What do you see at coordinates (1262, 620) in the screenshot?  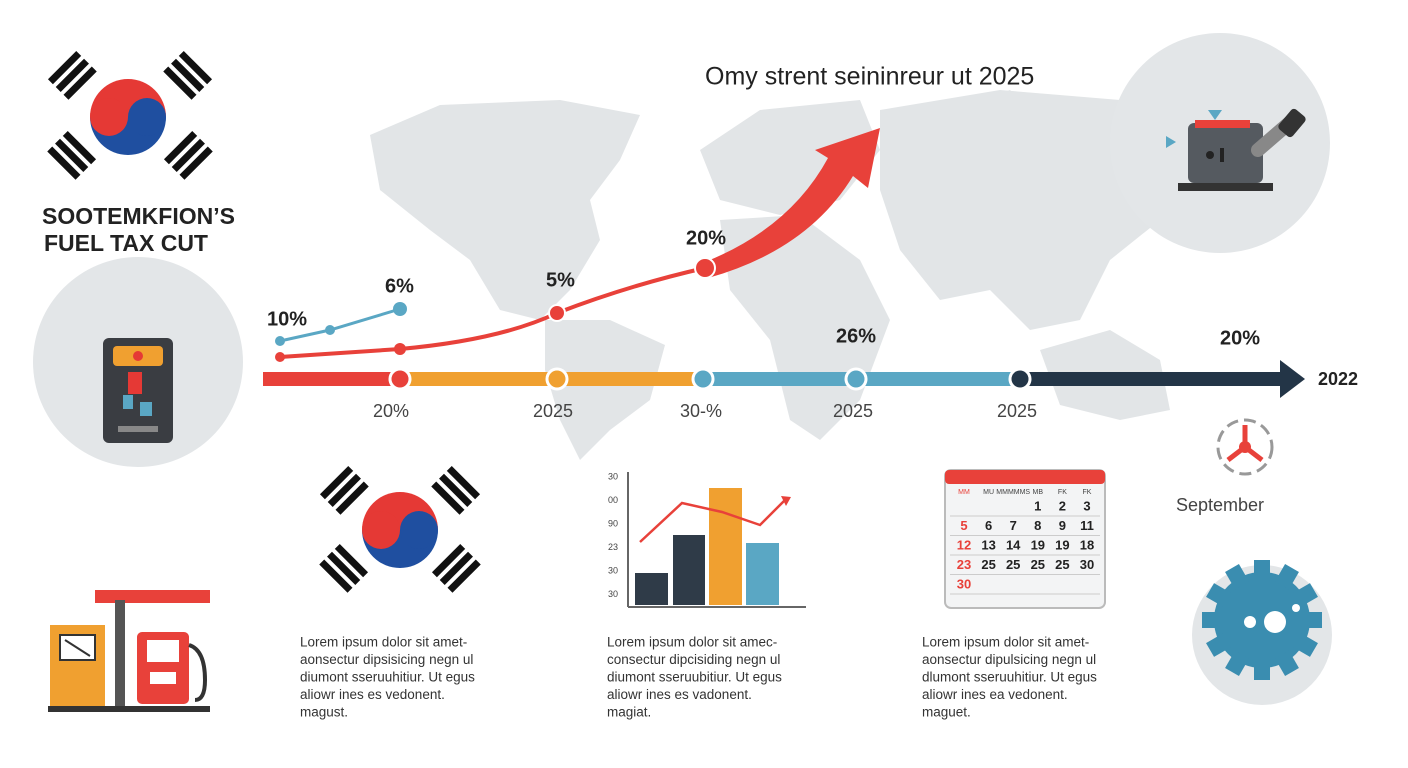 I see `gear-icon` at bounding box center [1262, 620].